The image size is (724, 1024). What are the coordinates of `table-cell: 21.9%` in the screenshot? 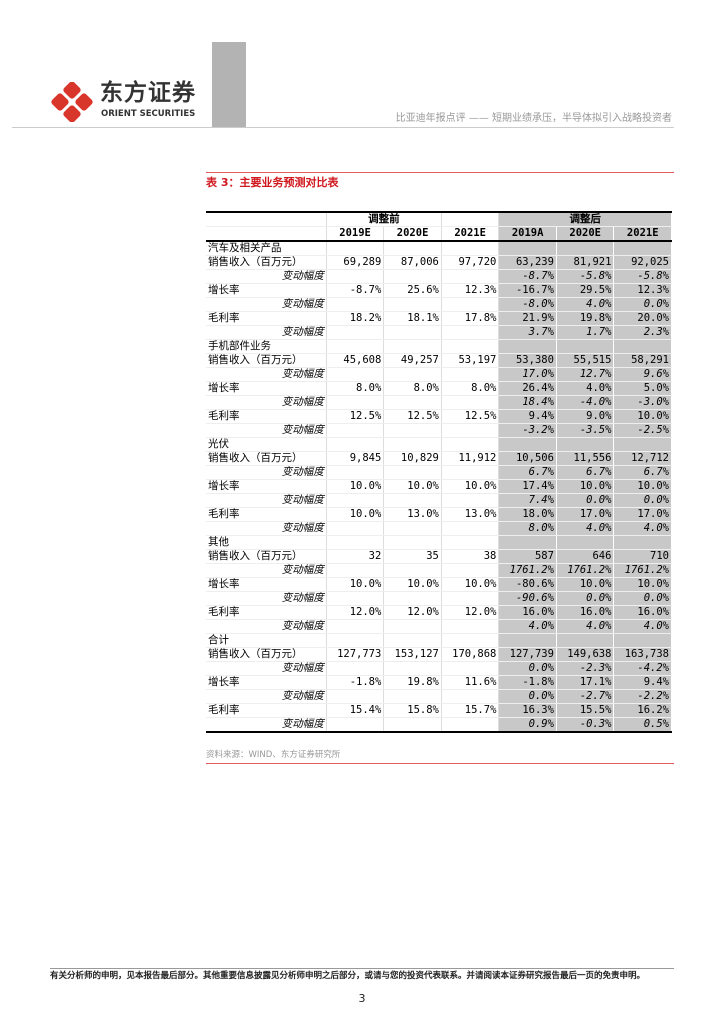 It's located at (527, 318).